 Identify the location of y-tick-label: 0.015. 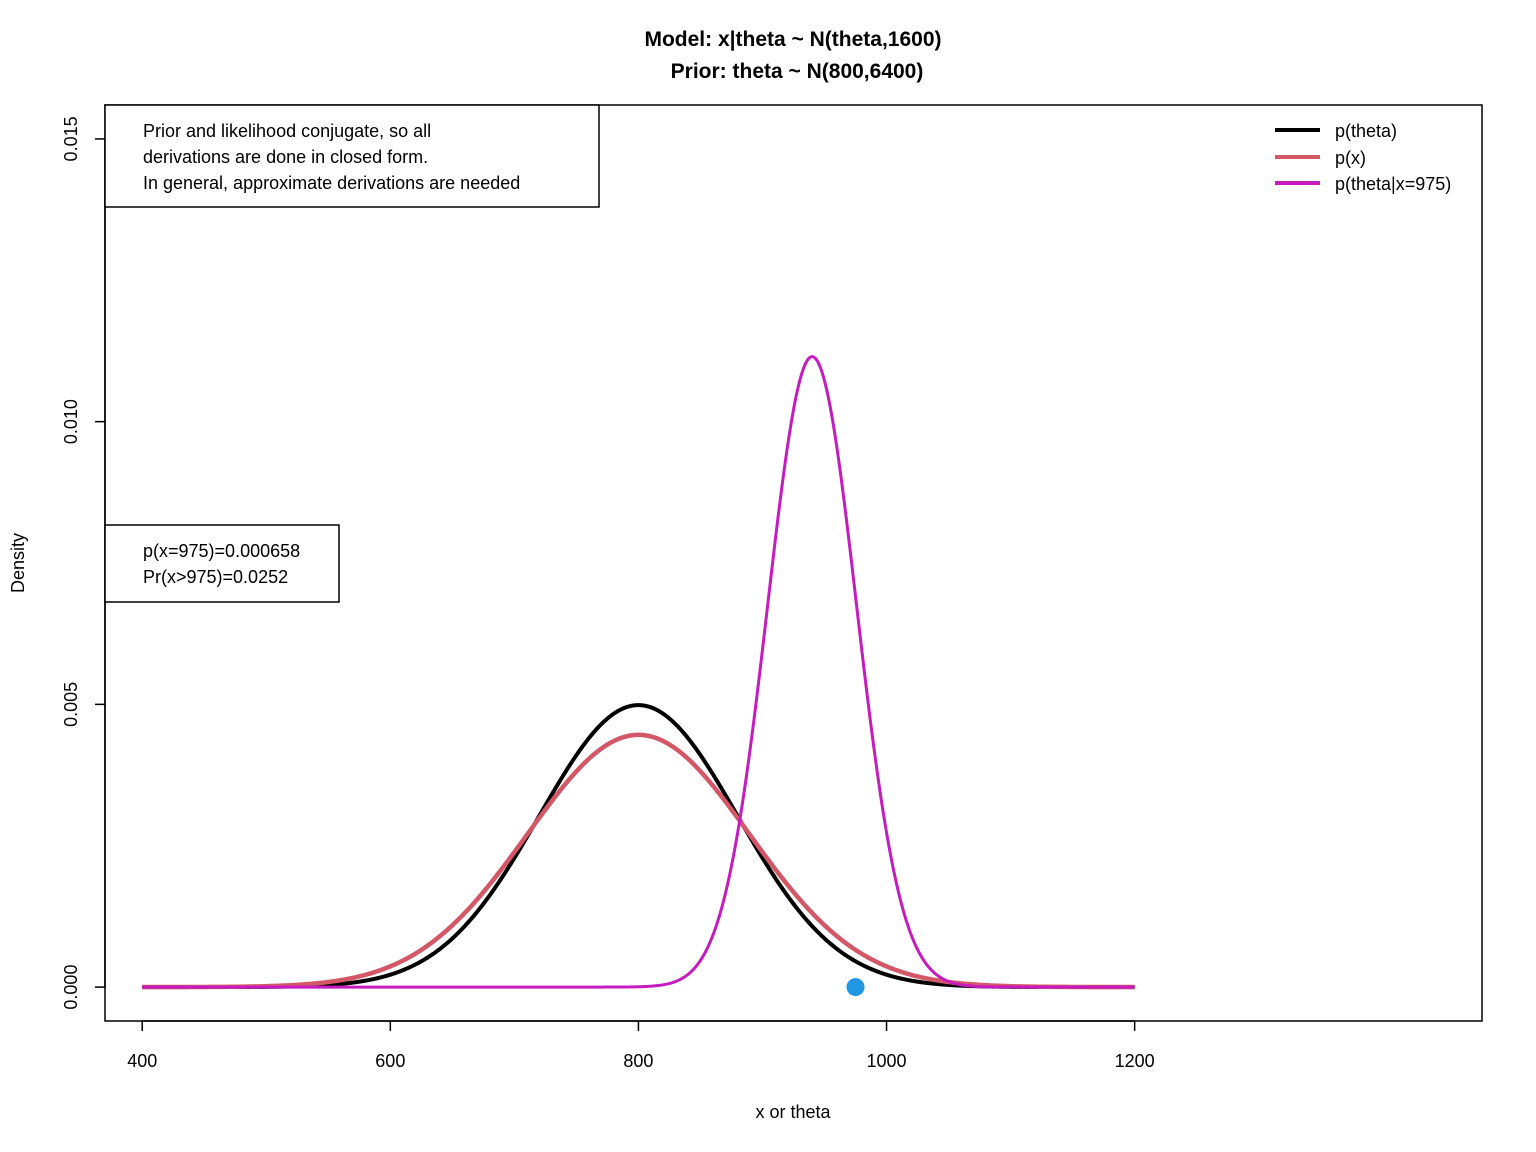
(71, 138).